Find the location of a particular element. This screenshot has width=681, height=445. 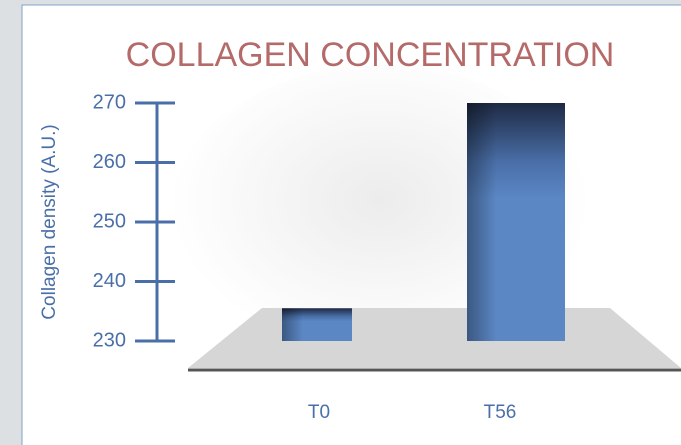

x-tick-label: T56 is located at coordinates (500, 412).